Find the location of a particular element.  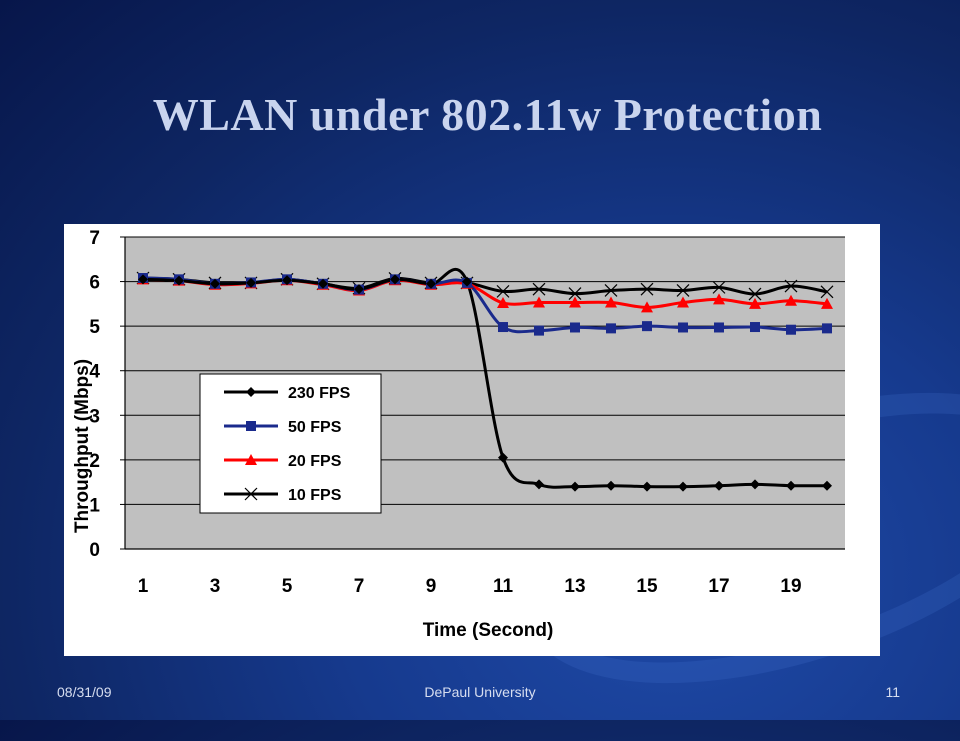

x-tick-labels: 1 3 5 7 9 11 13 15 17 19 is located at coordinates (470, 586).